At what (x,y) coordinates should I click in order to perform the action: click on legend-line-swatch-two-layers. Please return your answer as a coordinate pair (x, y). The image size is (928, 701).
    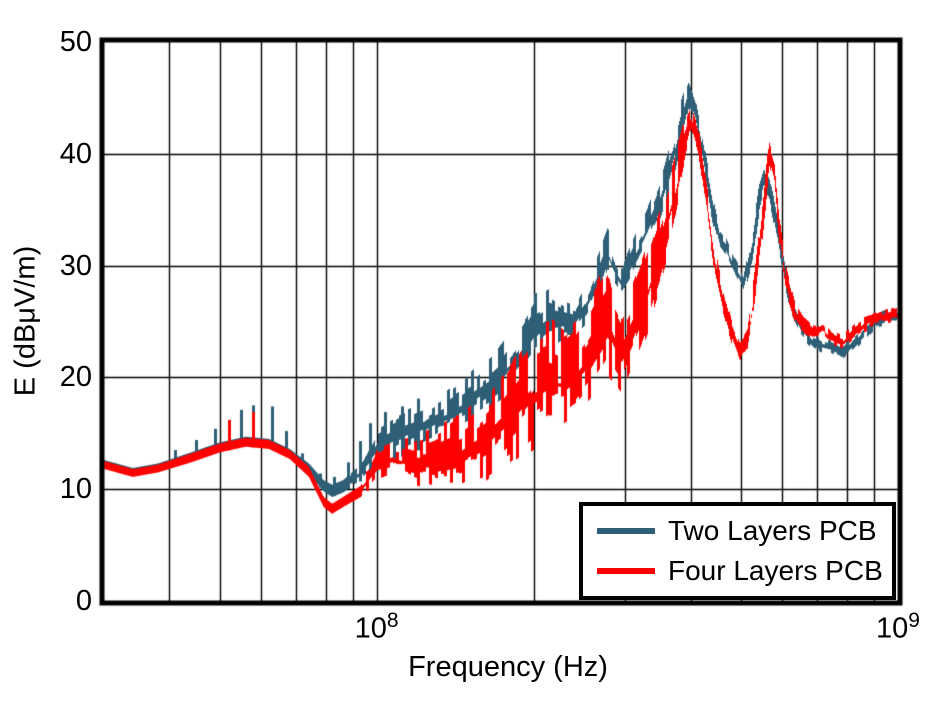
    Looking at the image, I should click on (626, 531).